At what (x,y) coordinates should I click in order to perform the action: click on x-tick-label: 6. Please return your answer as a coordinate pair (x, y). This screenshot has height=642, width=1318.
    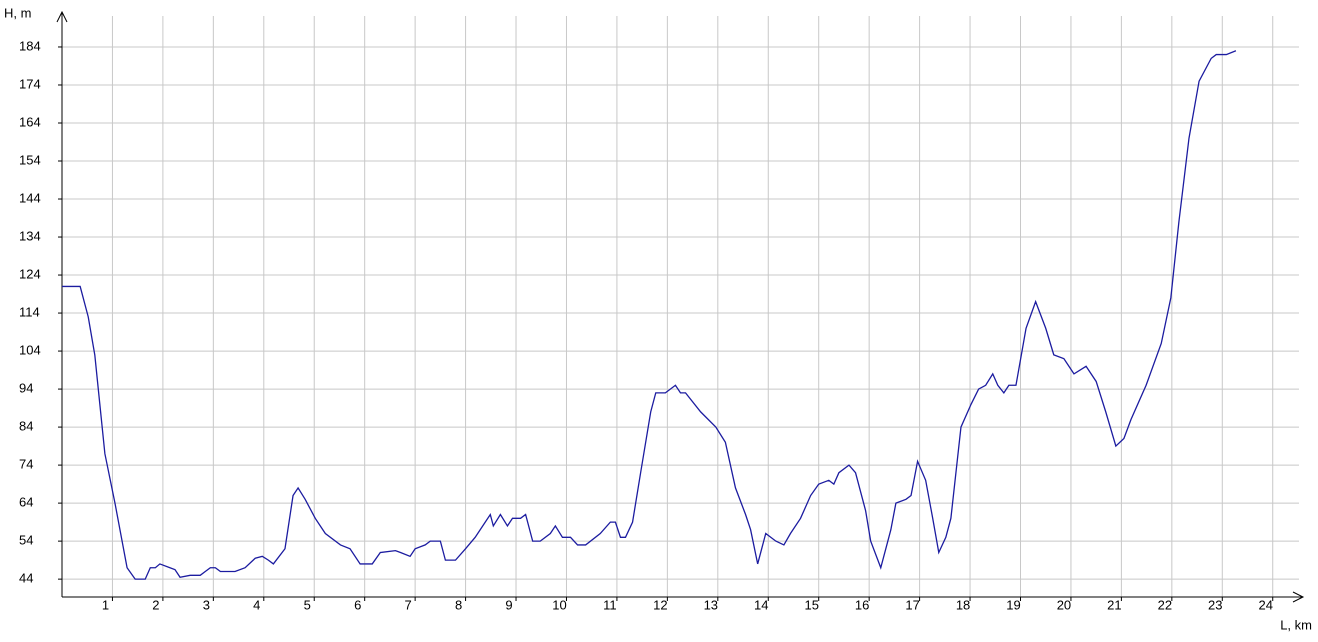
    Looking at the image, I should click on (357, 604).